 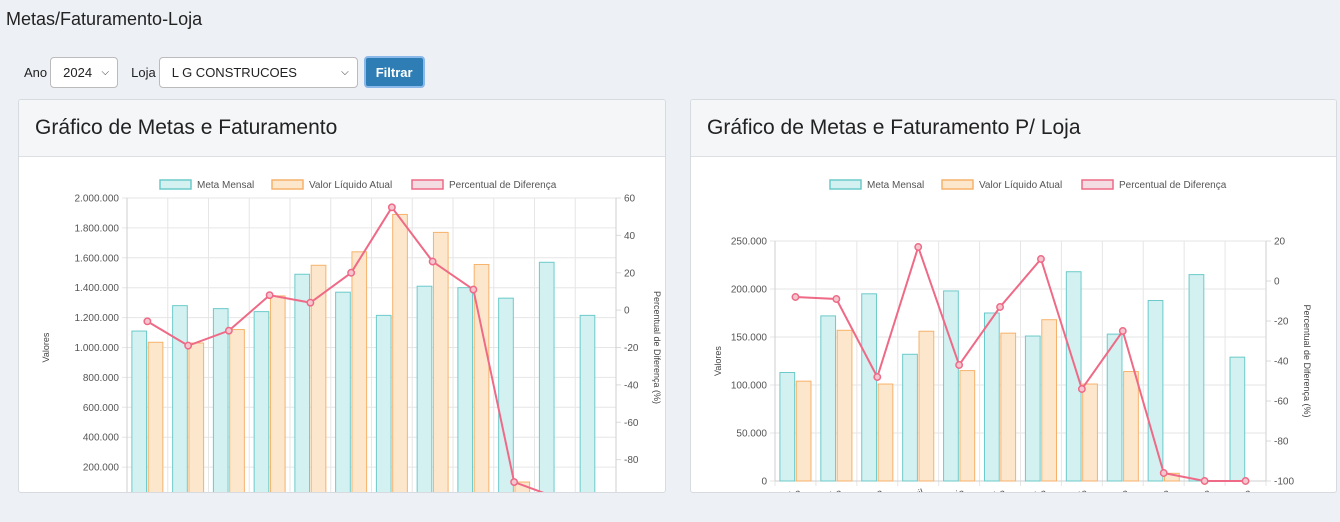 What do you see at coordinates (822, 489) in the screenshot?
I see `x-tick-label: Fevereiro` at bounding box center [822, 489].